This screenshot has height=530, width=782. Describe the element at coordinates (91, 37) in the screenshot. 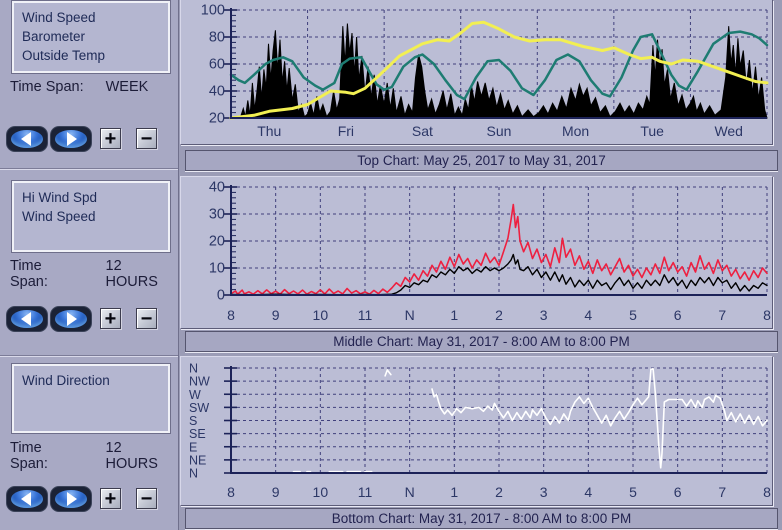

I see `legend-box-top-chart: Wind Speed Barometer Outside Temp` at that location.